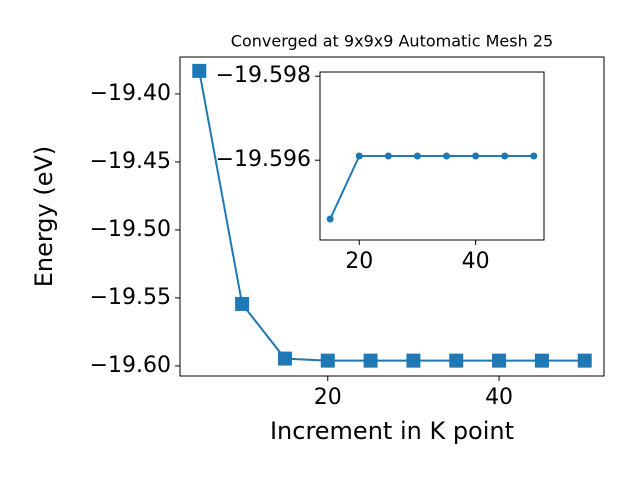  I want to click on y-tick-label: −19.40, so click(130, 93).